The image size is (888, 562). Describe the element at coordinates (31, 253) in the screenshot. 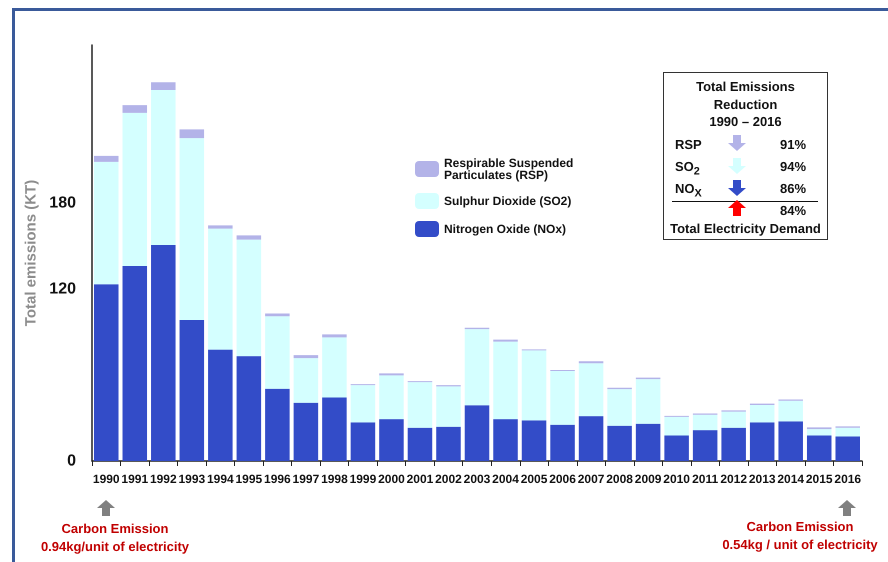

I see `y-axis-title: Total emissions (KT)` at that location.